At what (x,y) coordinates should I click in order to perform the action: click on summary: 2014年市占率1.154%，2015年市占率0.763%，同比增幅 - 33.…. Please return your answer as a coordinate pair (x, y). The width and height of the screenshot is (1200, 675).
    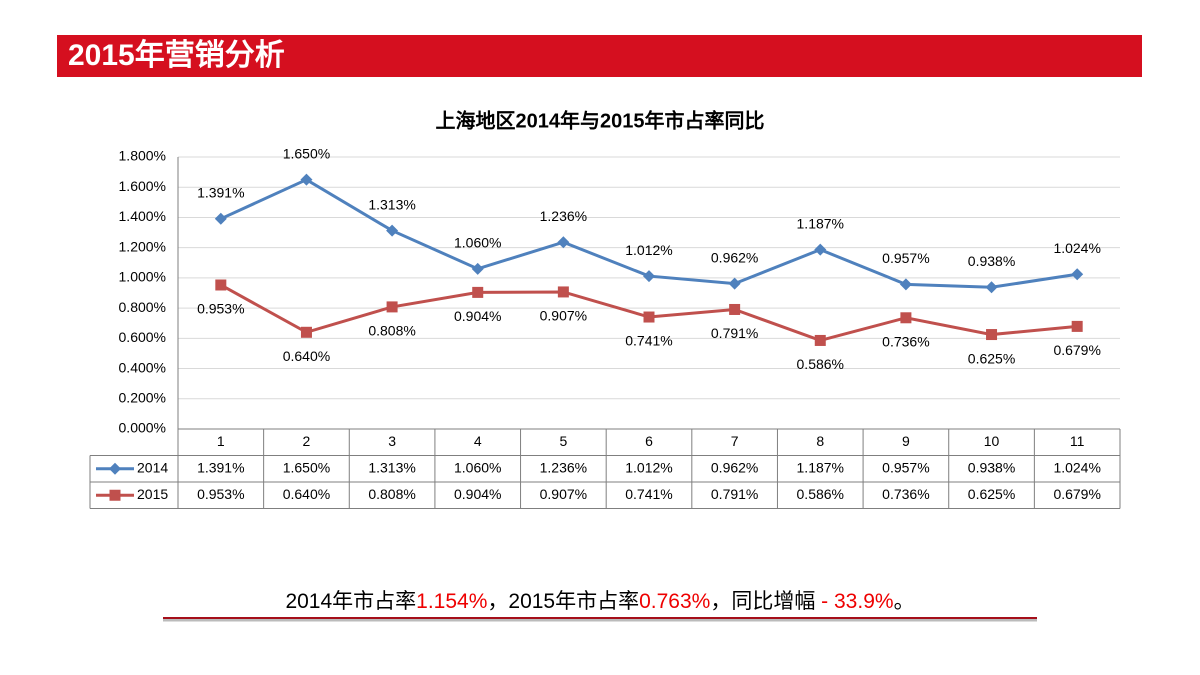
    Looking at the image, I should click on (599, 601).